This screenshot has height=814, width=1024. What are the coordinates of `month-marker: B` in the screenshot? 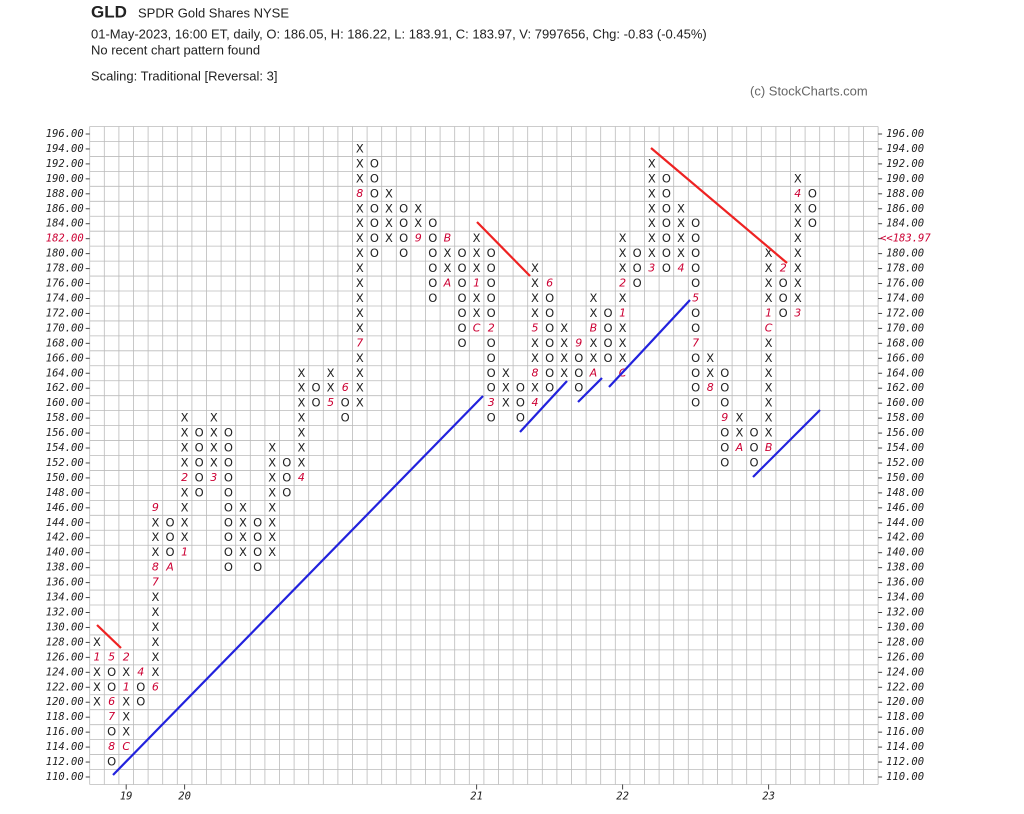 It's located at (769, 447).